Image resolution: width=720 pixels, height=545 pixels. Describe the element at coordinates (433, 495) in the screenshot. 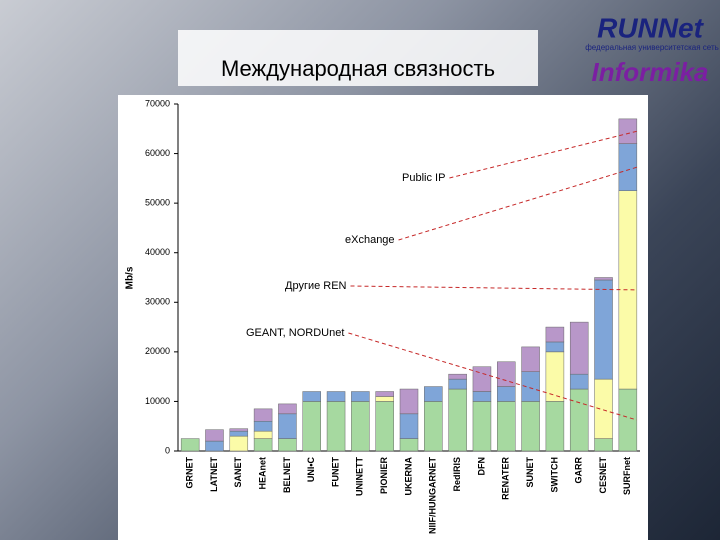

I see `x-tick-label: NIIF/HUNGARNET` at that location.